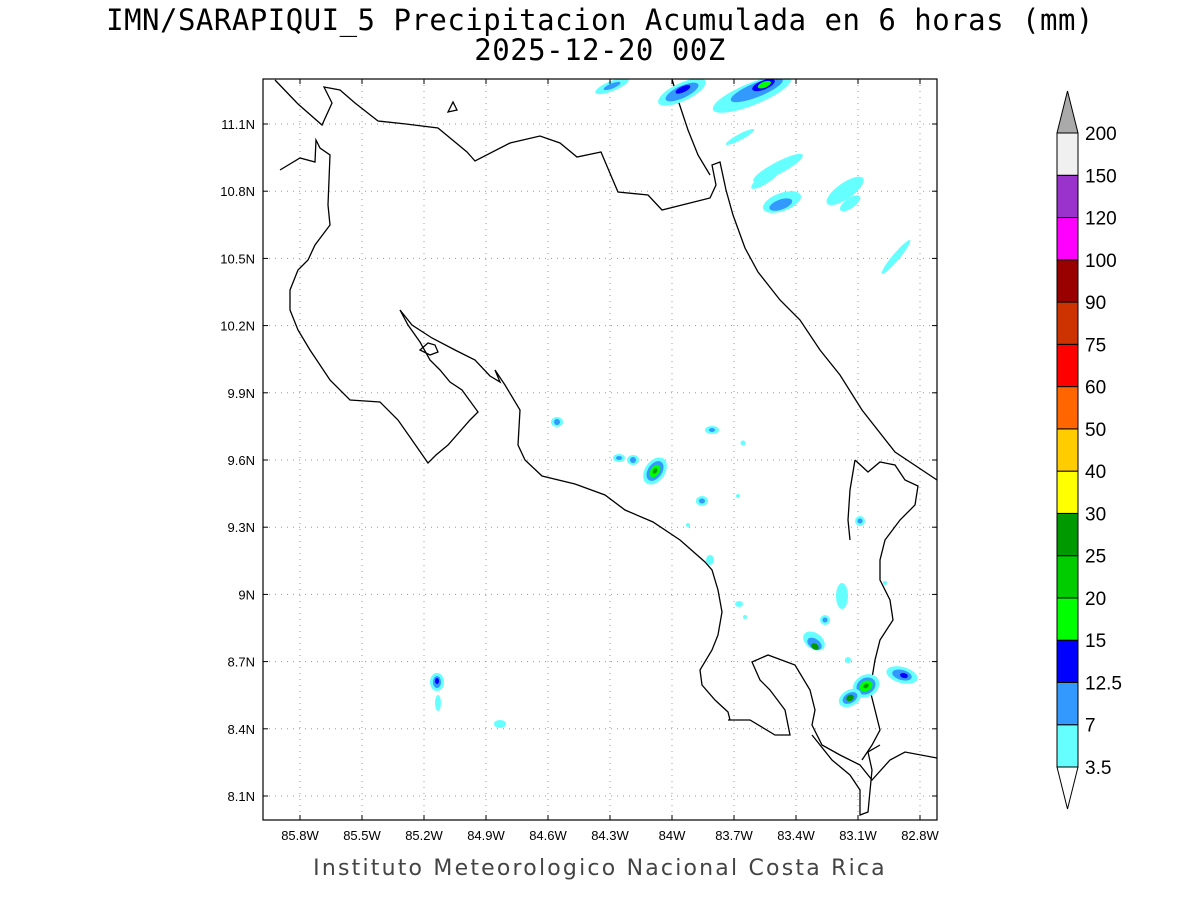 The width and height of the screenshot is (1200, 900). I want to click on lat-tick-label: 8.1N, so click(241, 796).